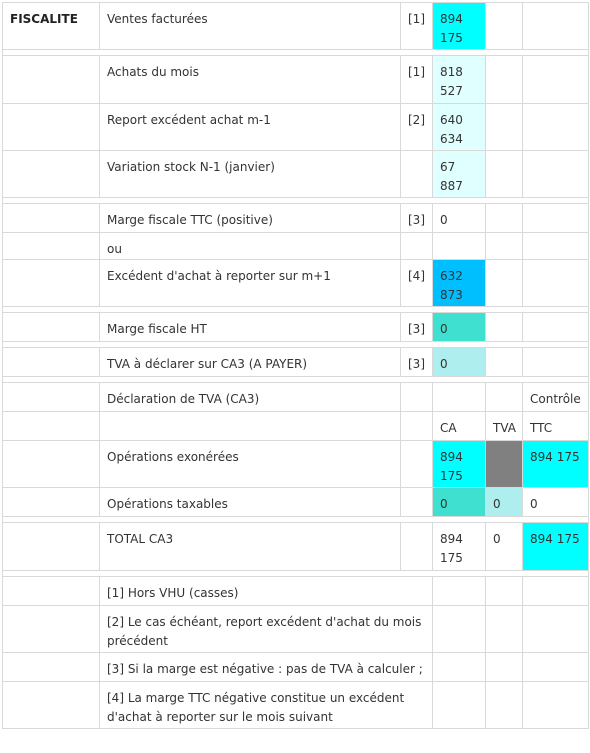 This screenshot has height=753, width=590. Describe the element at coordinates (250, 283) in the screenshot. I see `row-label-excedent: Excédent d'achat à reporter sur m+1` at that location.